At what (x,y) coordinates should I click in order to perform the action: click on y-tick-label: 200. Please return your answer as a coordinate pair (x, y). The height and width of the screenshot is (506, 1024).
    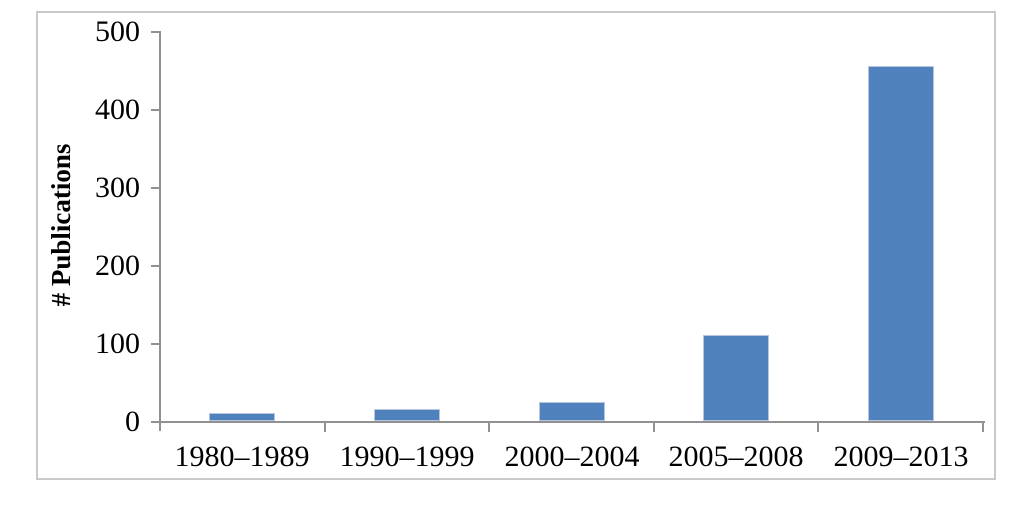
    Looking at the image, I should click on (117, 265).